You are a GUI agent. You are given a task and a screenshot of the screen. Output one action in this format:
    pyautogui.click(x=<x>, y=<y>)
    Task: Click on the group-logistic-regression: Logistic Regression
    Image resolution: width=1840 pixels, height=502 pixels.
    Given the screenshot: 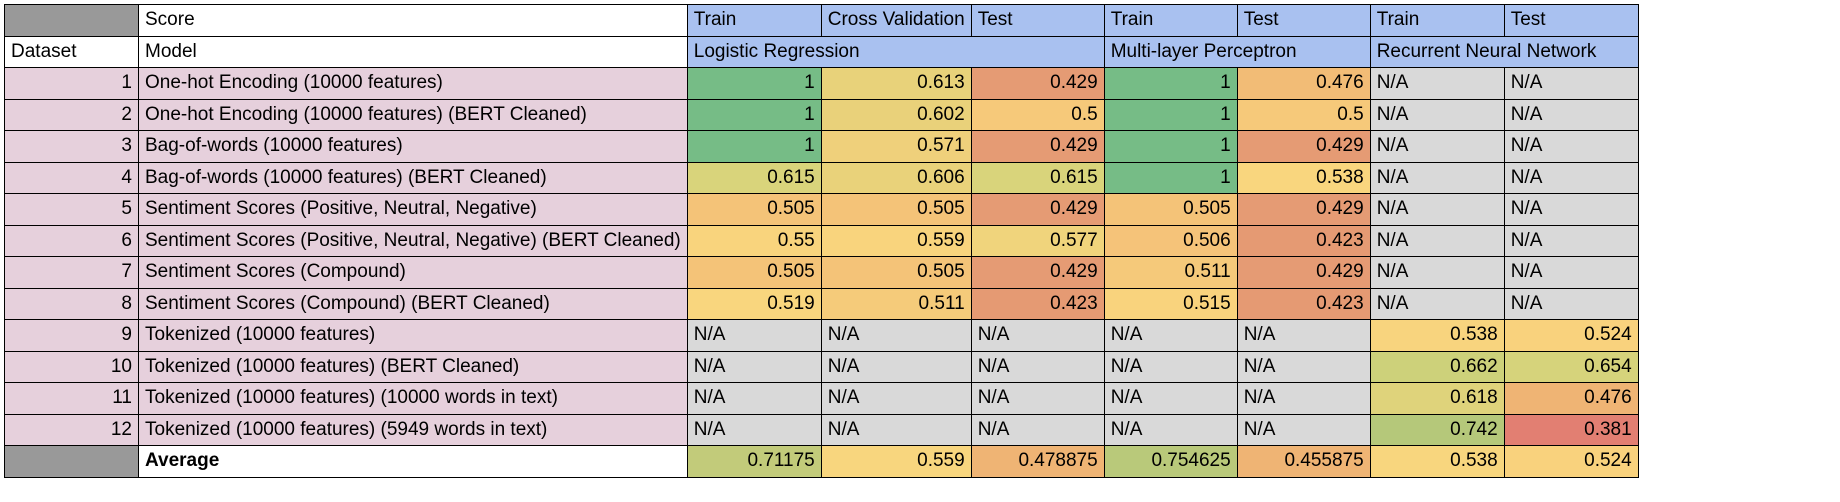 What is the action you would take?
    pyautogui.click(x=895, y=51)
    